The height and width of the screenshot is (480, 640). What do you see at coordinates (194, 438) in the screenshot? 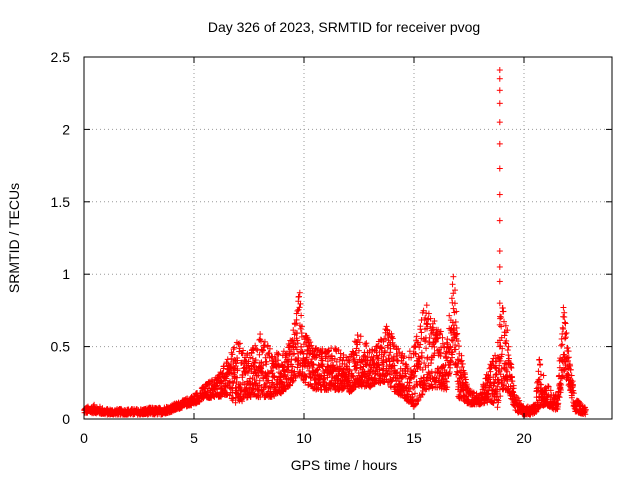
I see `x-tick-label: 5` at bounding box center [194, 438].